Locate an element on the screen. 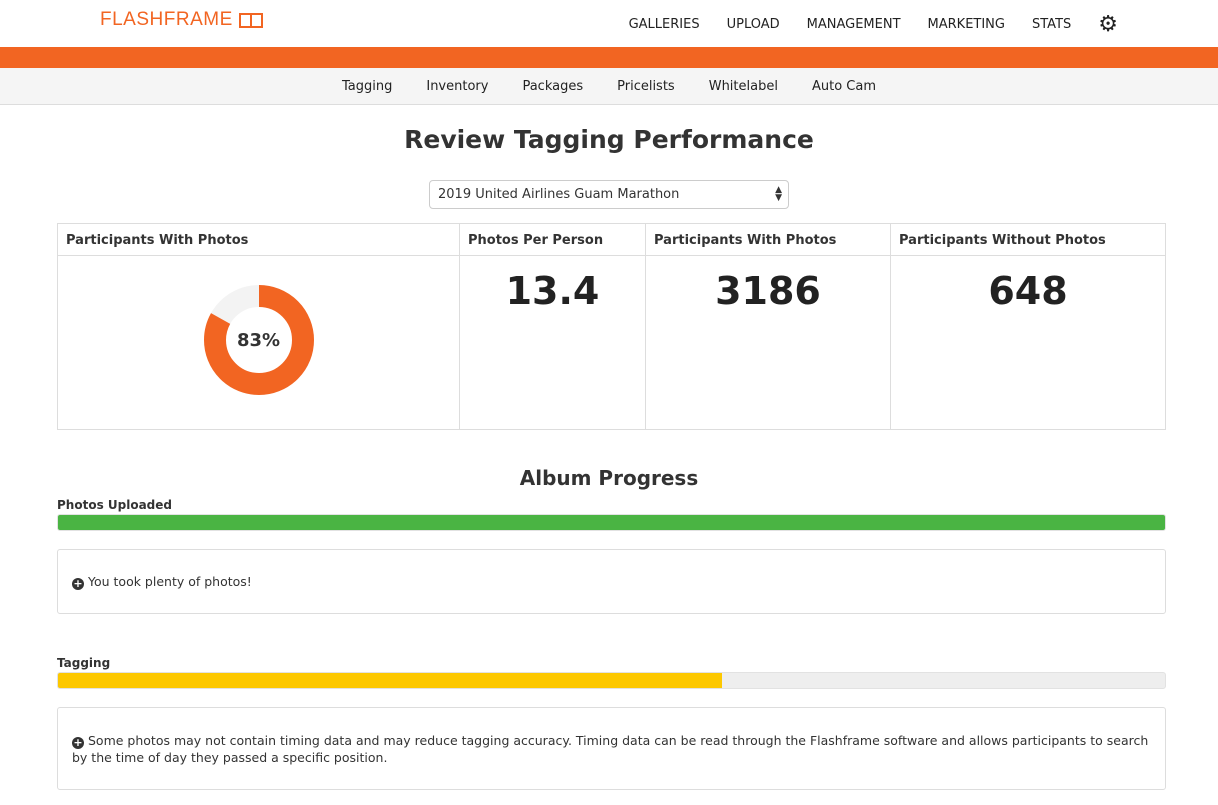 Image resolution: width=1218 pixels, height=805 pixels. album-progress-title: Album Progress is located at coordinates (609, 478).